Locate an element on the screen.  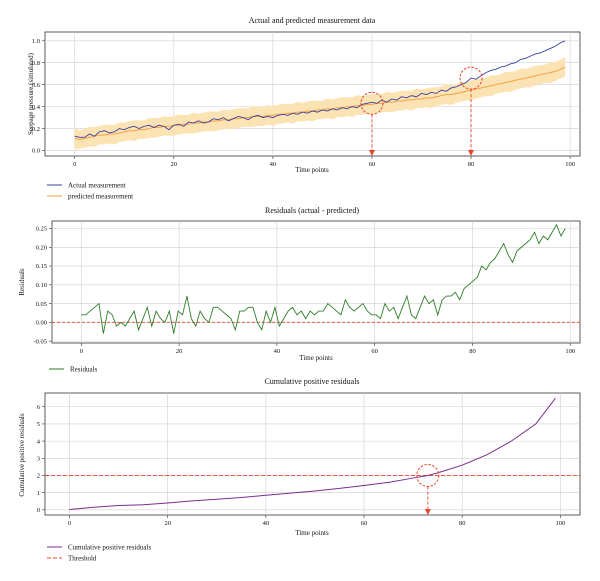
panel3-y-ticks: 0 1 2 3 4 5 6 is located at coordinates (41, 459).